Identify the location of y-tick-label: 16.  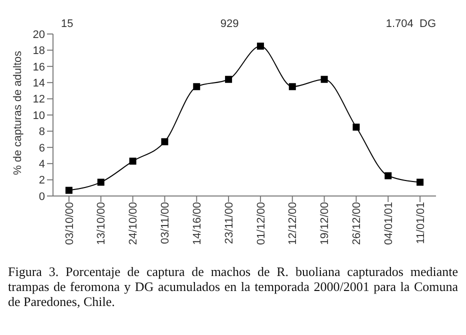
(38, 67).